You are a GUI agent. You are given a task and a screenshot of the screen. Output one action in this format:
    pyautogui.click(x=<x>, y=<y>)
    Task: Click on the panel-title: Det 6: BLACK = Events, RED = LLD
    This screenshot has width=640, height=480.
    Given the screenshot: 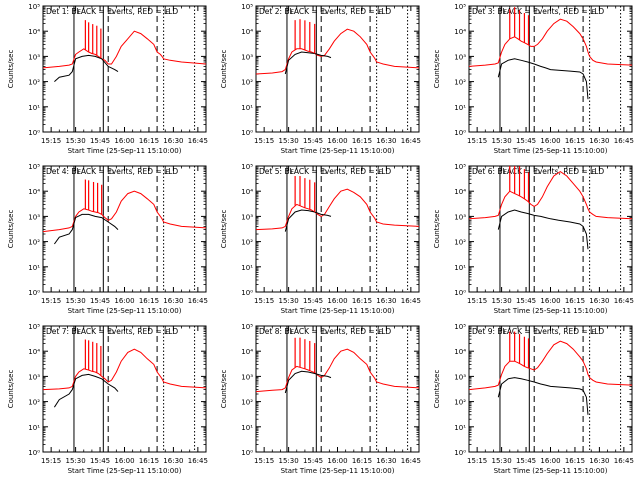 What is the action you would take?
    pyautogui.click(x=538, y=171)
    